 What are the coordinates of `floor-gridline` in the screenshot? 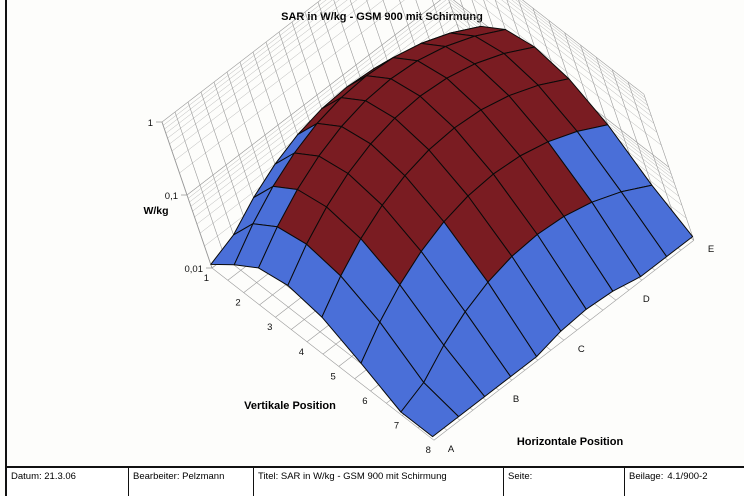 It's located at (323, 354).